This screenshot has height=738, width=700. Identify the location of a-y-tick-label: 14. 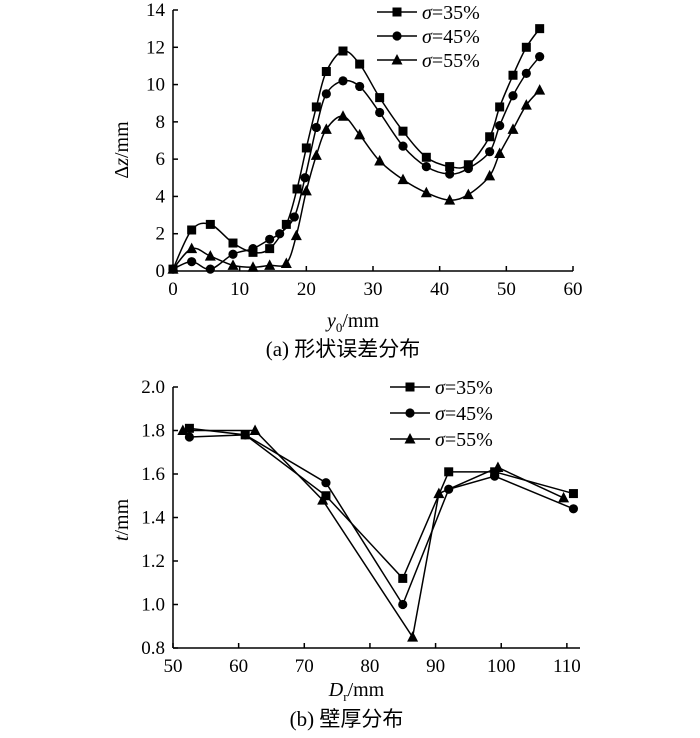
(156, 10).